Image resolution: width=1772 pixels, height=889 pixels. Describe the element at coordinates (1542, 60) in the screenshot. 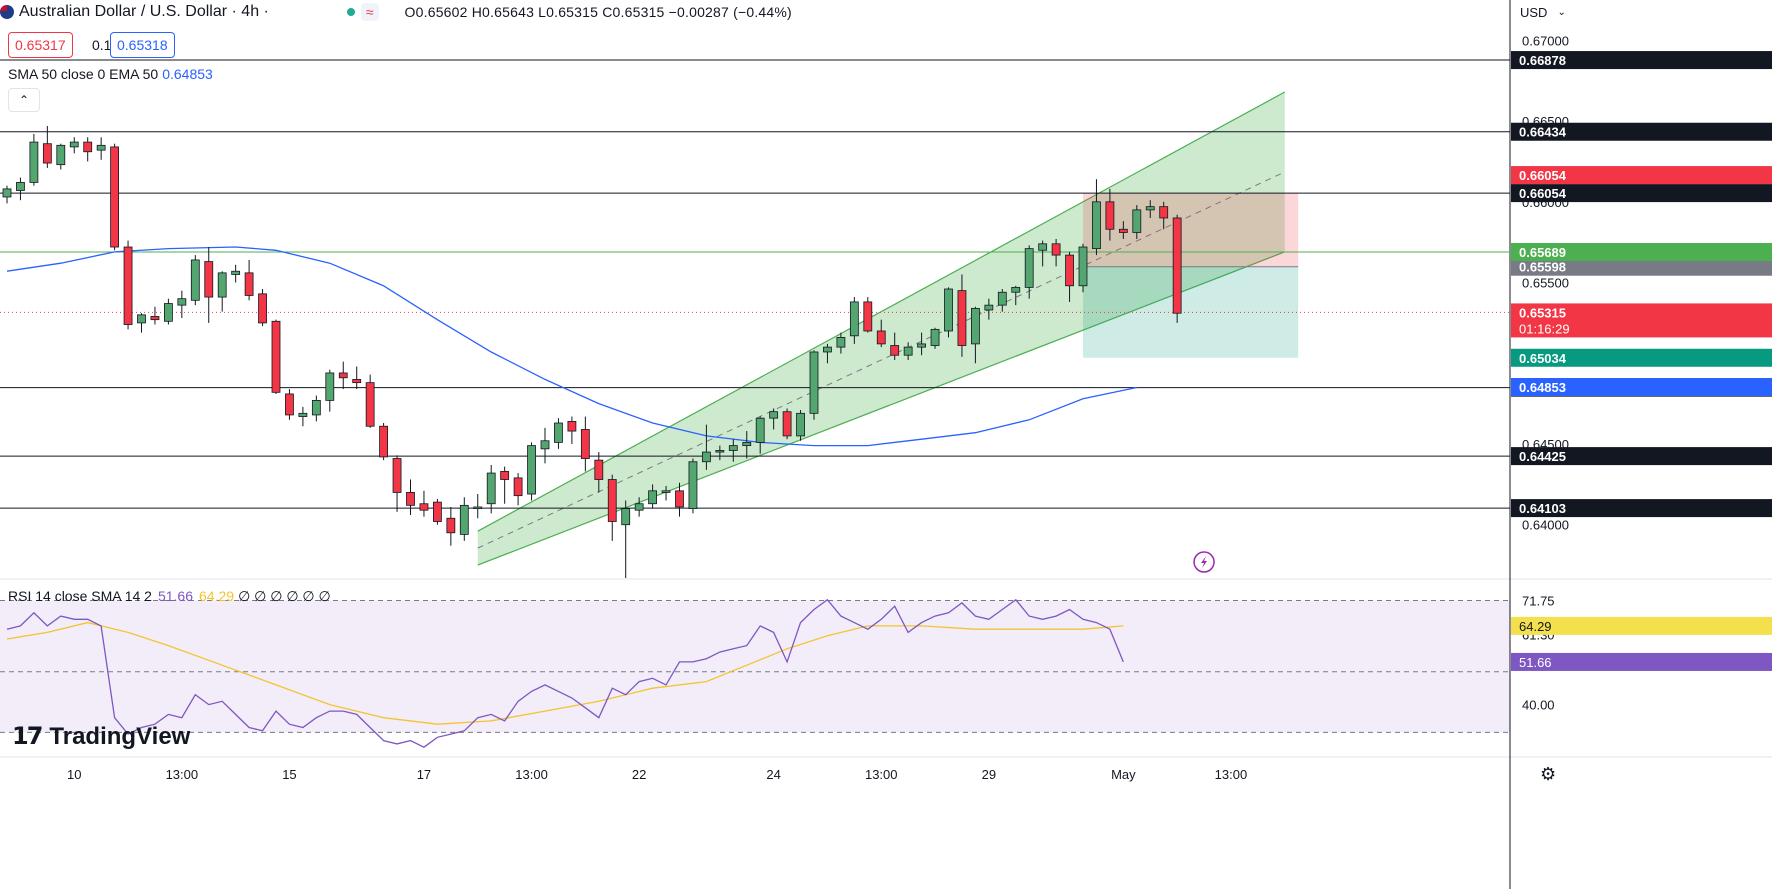

I see `level-tag: 0.66878` at that location.